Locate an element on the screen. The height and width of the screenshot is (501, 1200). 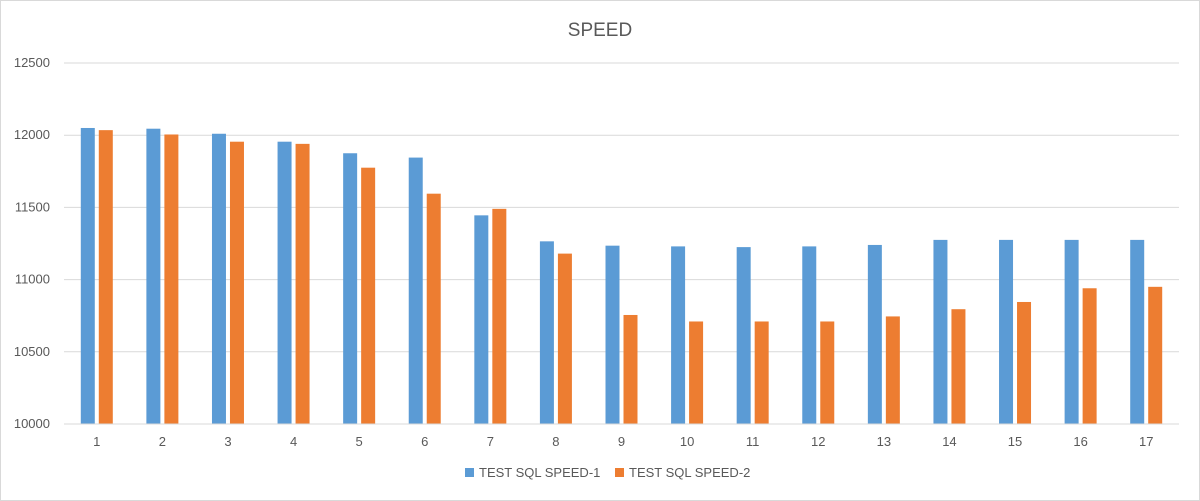
x-tick-label: 2 is located at coordinates (162, 441).